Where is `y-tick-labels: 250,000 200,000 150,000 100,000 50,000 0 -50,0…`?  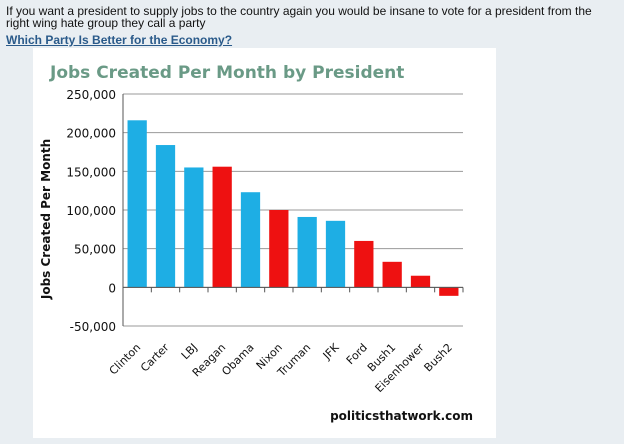 y-tick-labels: 250,000 200,000 150,000 100,000 50,000 0 -50,0… is located at coordinates (91, 211).